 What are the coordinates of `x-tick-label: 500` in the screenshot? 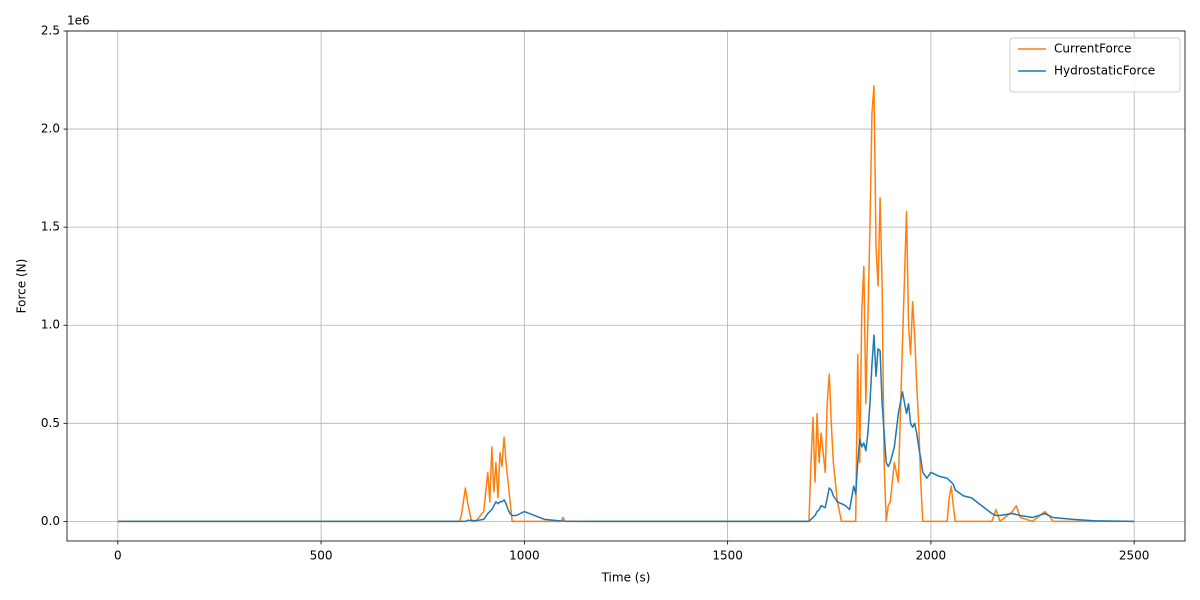 It's located at (321, 556).